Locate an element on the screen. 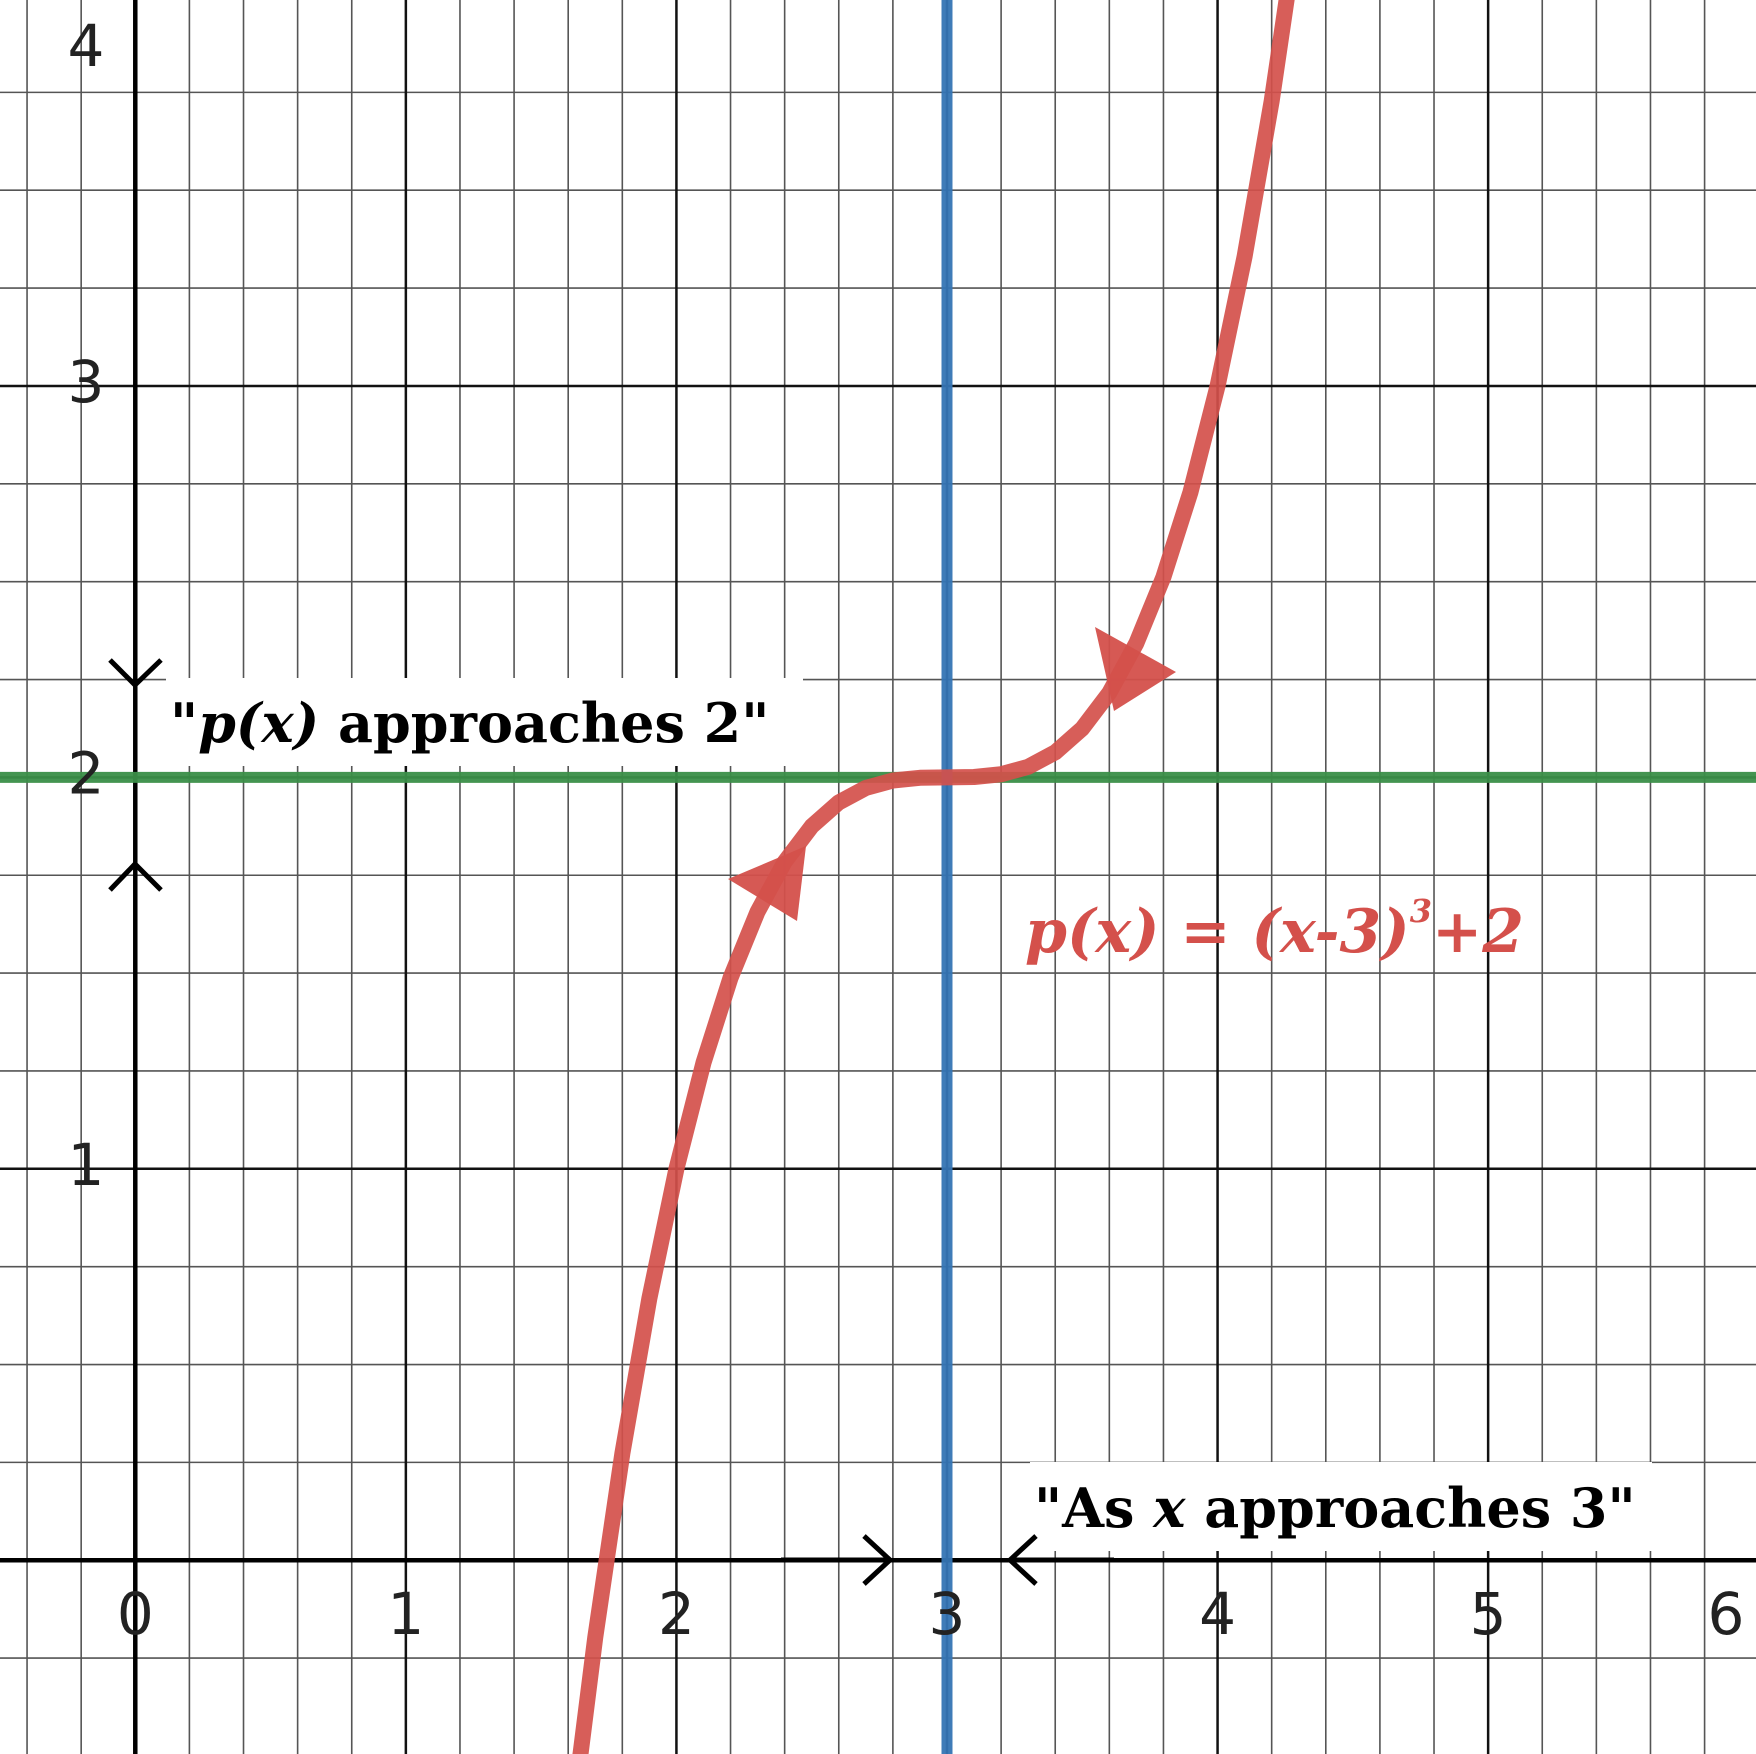  text: approaches 3" is located at coordinates (1410, 1508).